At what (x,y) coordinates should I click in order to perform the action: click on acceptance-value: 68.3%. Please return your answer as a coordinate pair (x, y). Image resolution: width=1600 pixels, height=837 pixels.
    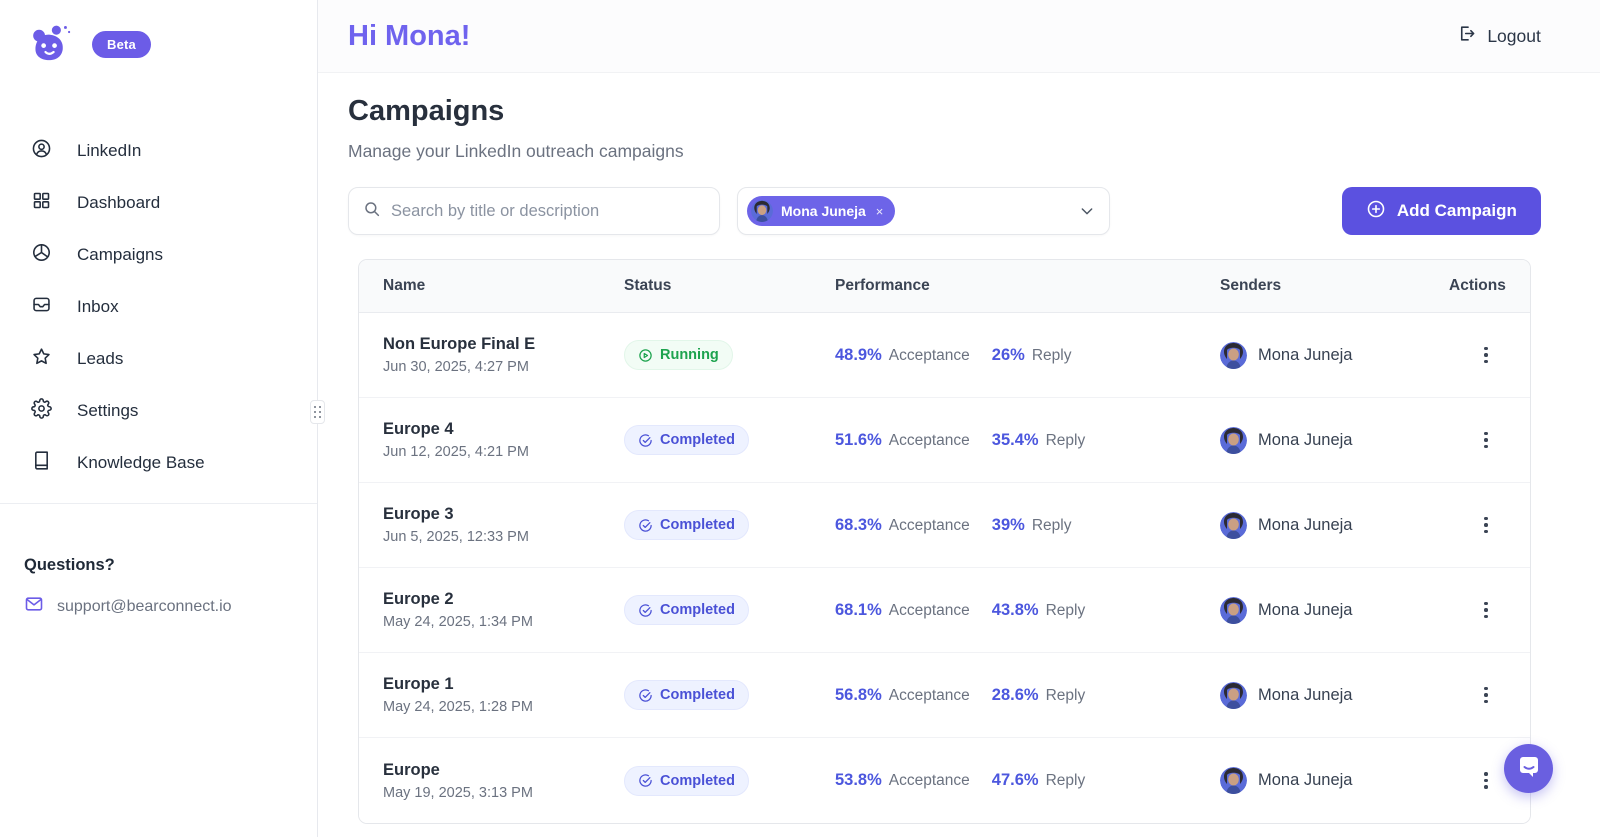
    Looking at the image, I should click on (858, 524).